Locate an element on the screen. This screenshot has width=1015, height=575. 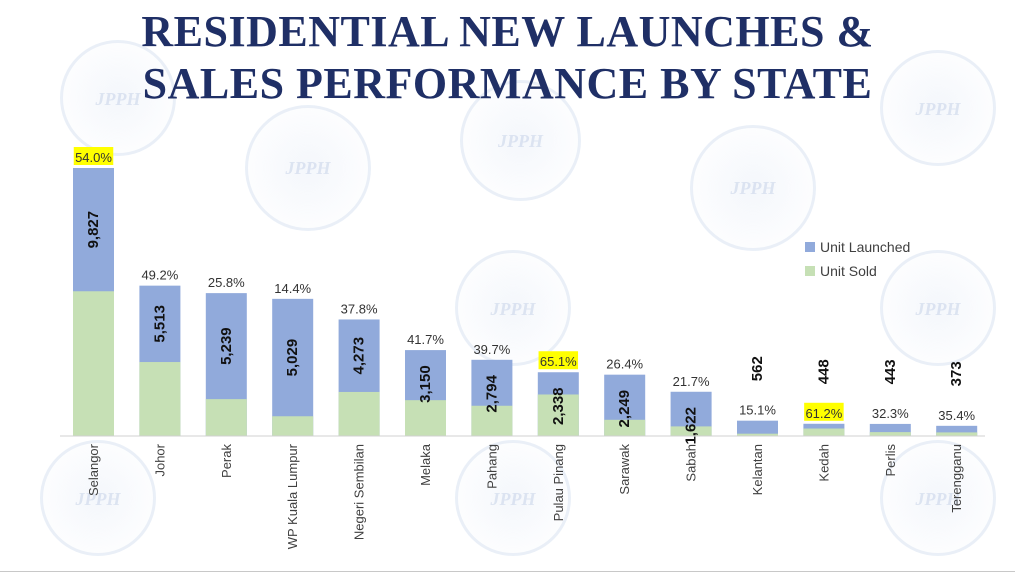
value-label: 5,239 is located at coordinates (226, 346).